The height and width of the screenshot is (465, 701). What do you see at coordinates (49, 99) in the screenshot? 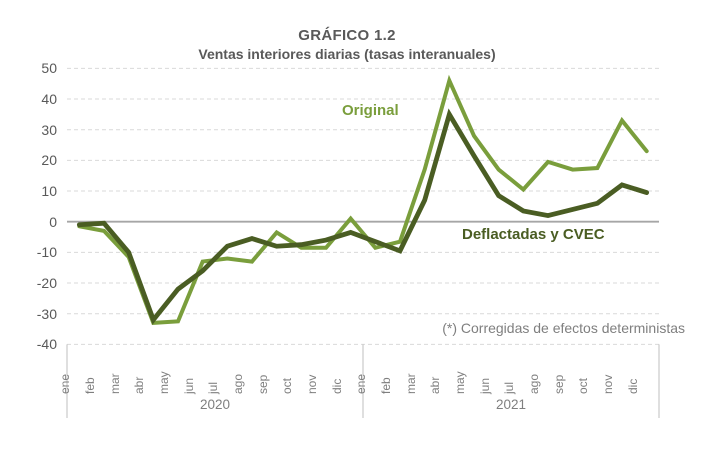
I see `y-tick-label: 40` at bounding box center [49, 99].